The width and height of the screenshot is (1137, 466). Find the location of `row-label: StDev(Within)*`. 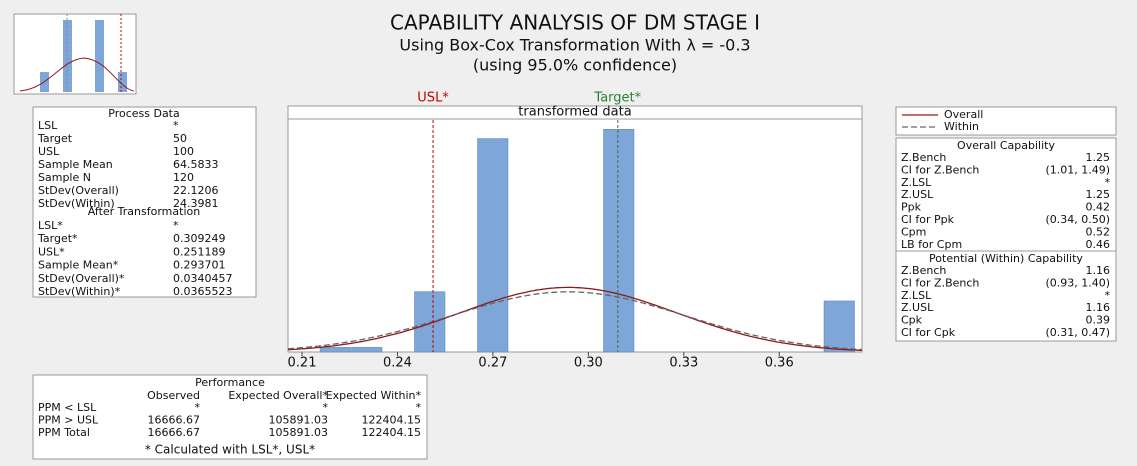

row-label: StDev(Within)* is located at coordinates (79, 291).